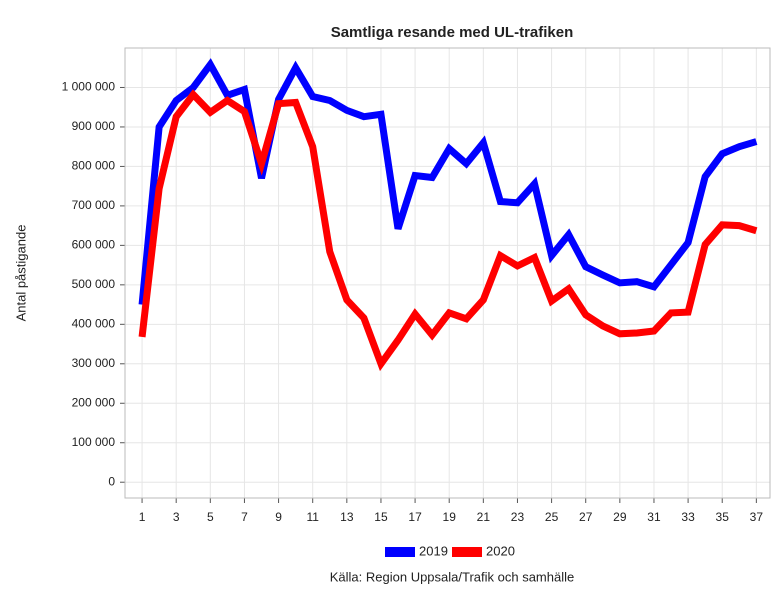 Image resolution: width=775 pixels, height=596 pixels. Describe the element at coordinates (415, 517) in the screenshot. I see `x-tick-label: 17` at that location.